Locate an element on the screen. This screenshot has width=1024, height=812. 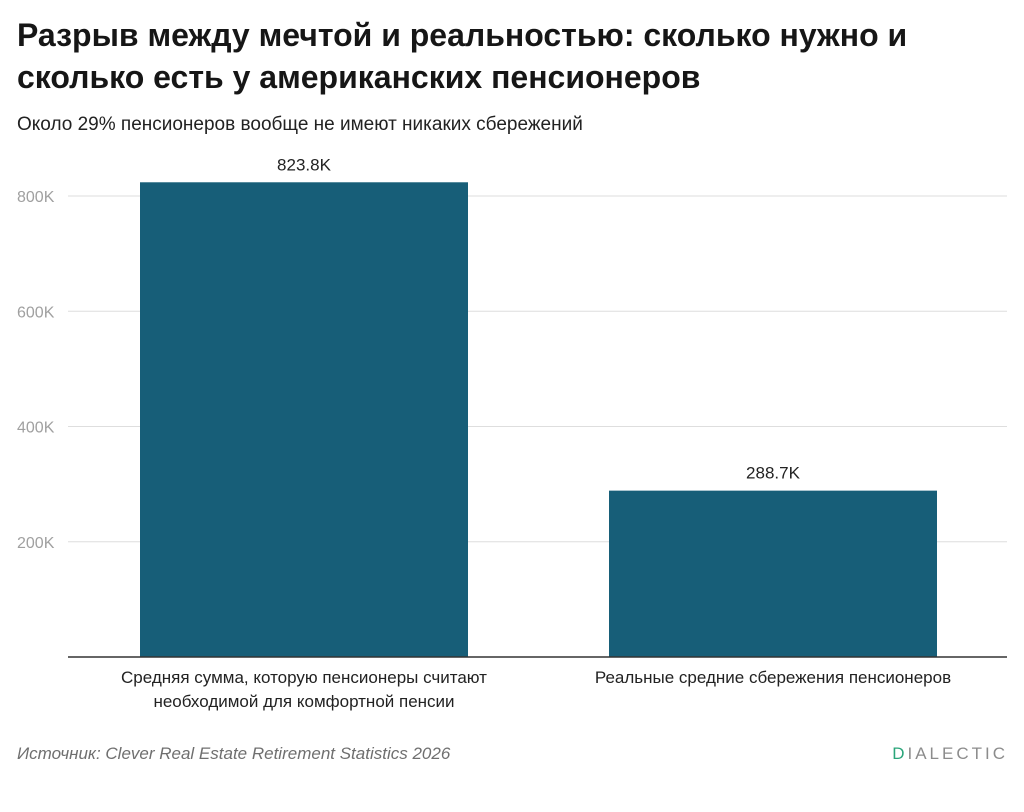
data-label: 288.7K is located at coordinates (773, 473).